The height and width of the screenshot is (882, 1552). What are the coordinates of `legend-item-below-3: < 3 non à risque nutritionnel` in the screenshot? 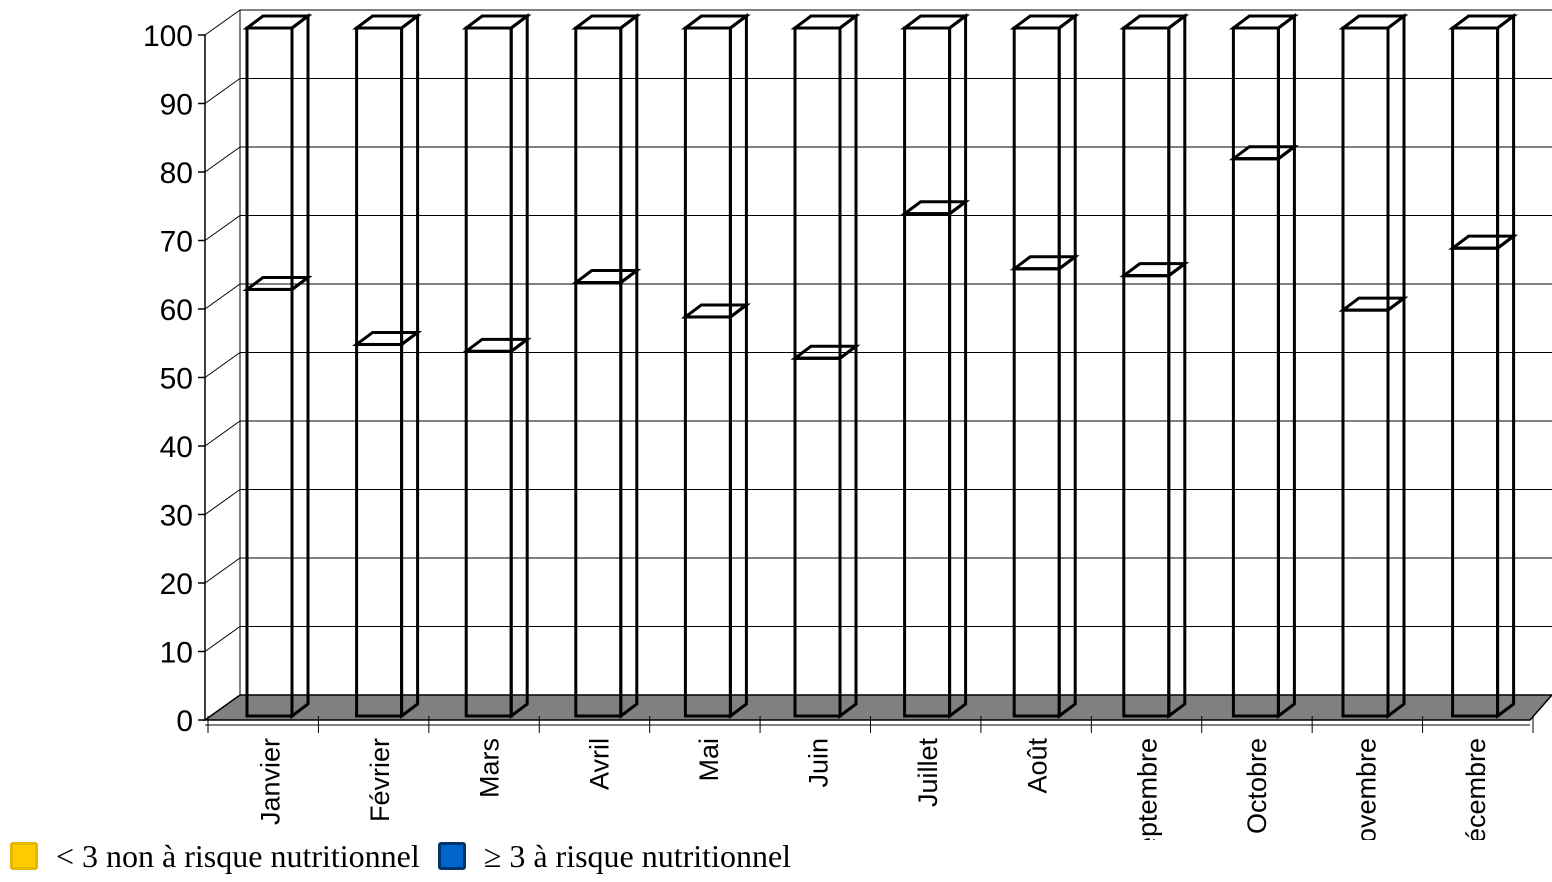 It's located at (215, 856).